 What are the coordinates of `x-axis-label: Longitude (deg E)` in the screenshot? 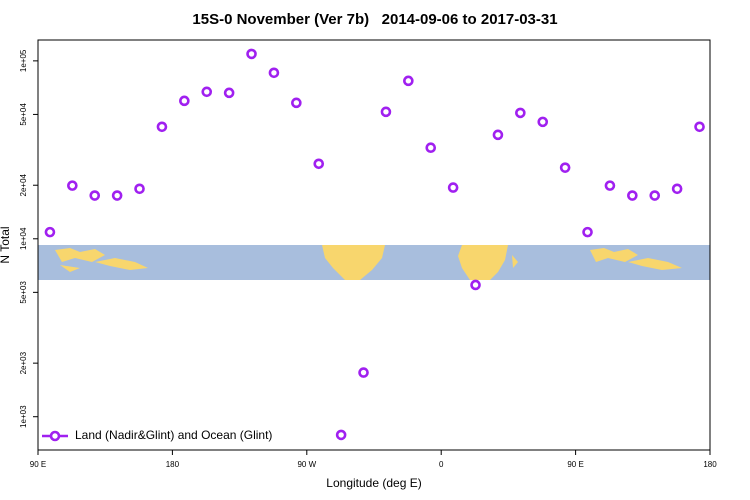 It's located at (373, 483).